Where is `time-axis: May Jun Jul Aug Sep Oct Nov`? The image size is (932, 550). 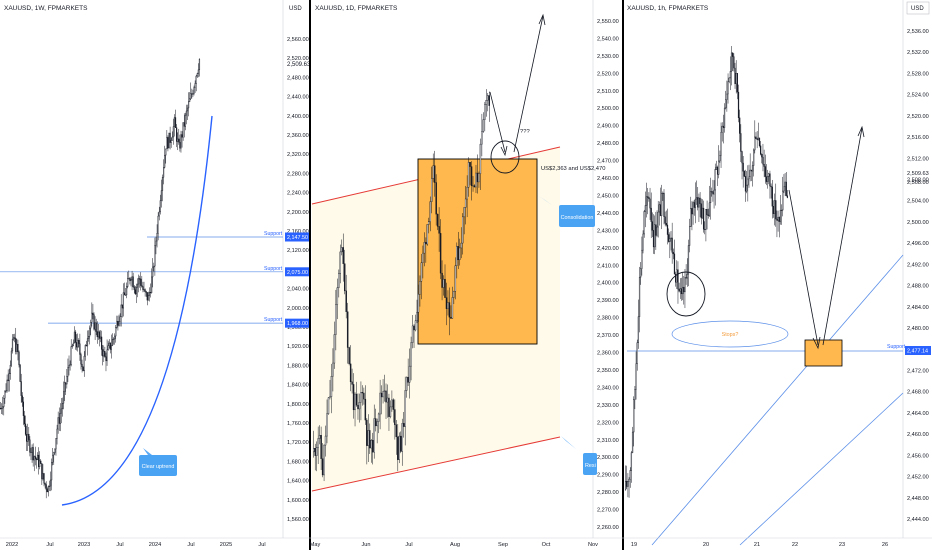
time-axis: May Jun Jul Aug Sep Oct Nov is located at coordinates (454, 545).